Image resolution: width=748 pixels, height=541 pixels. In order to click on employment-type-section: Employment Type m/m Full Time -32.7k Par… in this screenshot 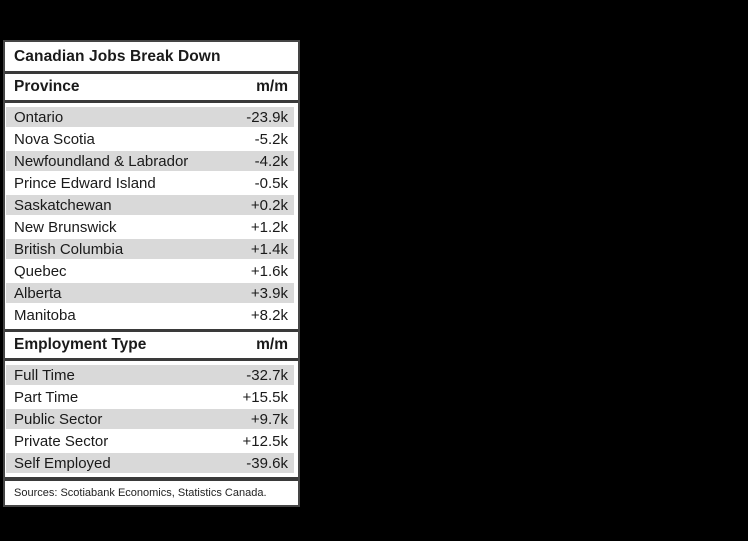, I will do `click(151, 404)`.